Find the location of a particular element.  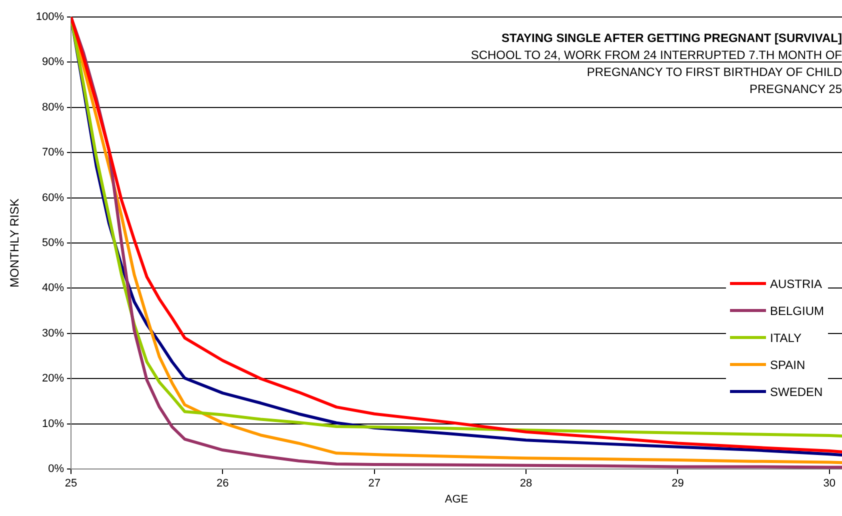

legend-label: SPAIN is located at coordinates (788, 365).